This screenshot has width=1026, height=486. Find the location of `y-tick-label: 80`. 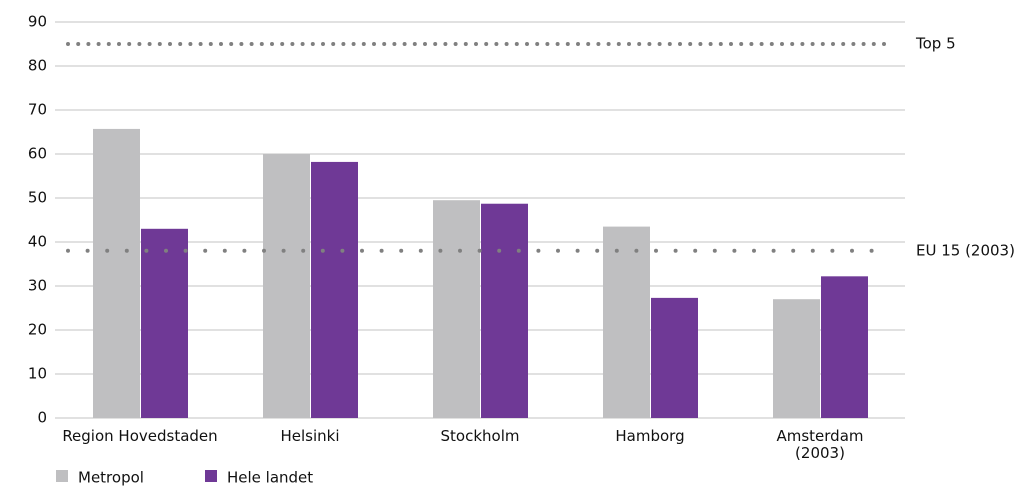

y-tick-label: 80 is located at coordinates (37, 66).